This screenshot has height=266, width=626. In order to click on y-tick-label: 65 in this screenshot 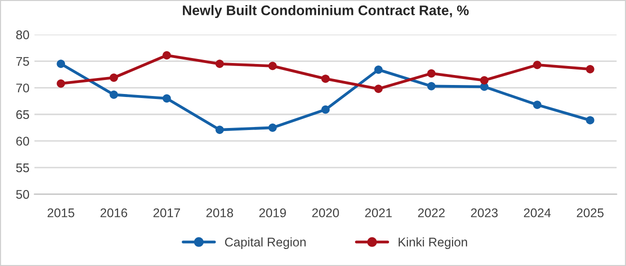, I will do `click(23, 115)`.